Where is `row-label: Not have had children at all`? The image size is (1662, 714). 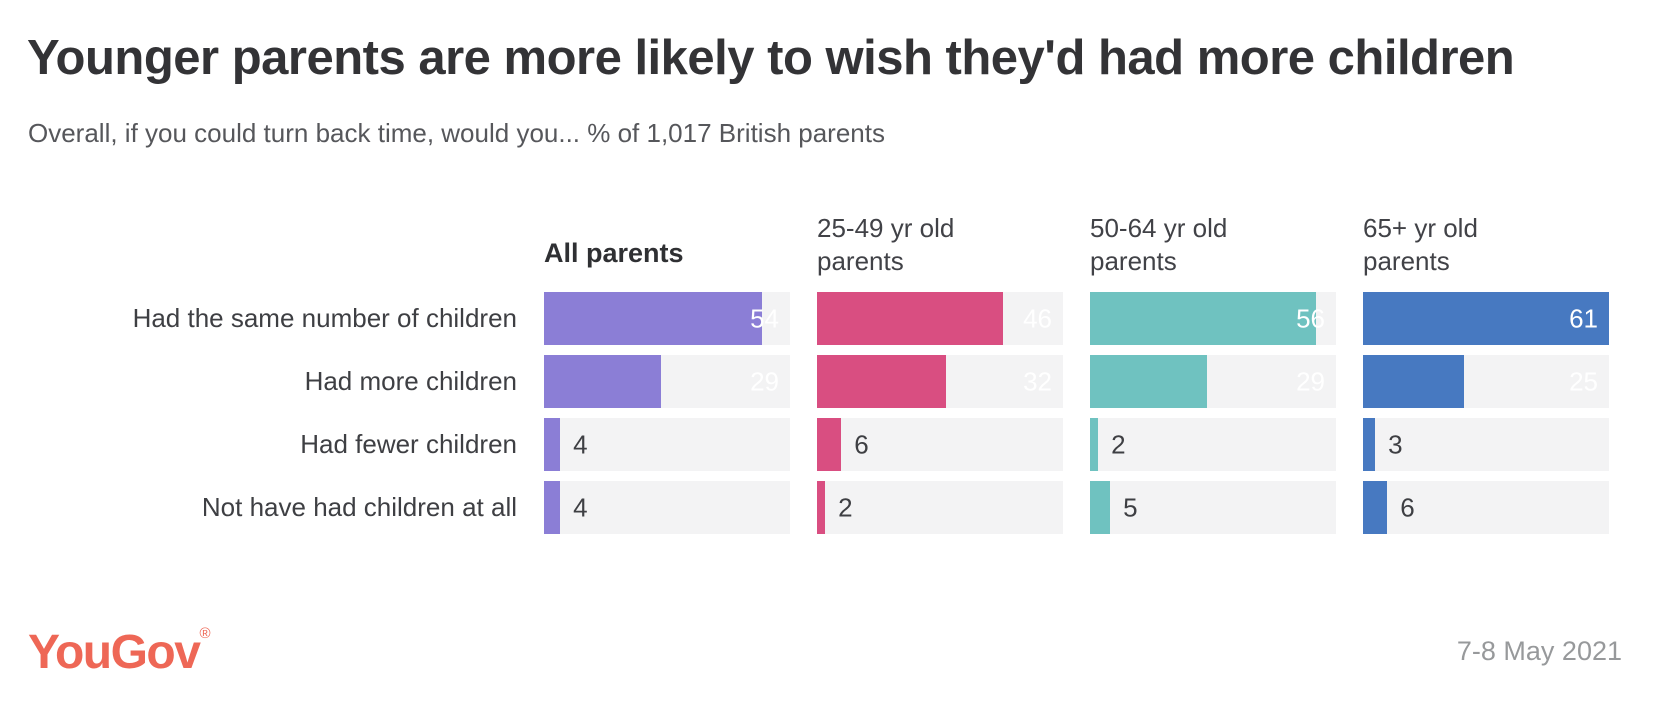 row-label: Not have had children at all is located at coordinates (359, 507).